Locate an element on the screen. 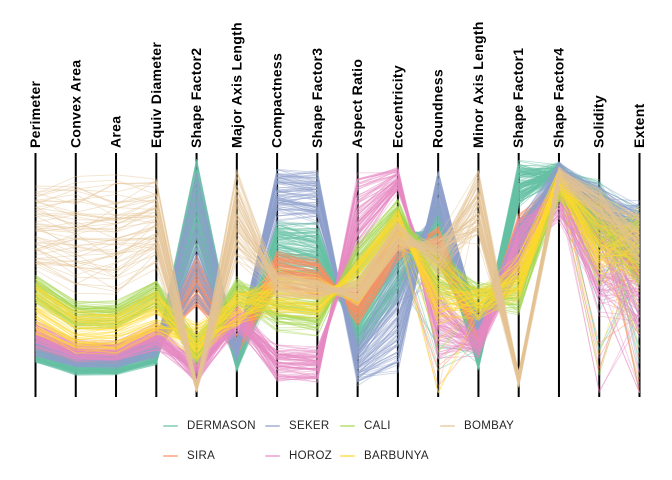 The width and height of the screenshot is (672, 480). legend-label-dermason: DERMASON is located at coordinates (221, 426).